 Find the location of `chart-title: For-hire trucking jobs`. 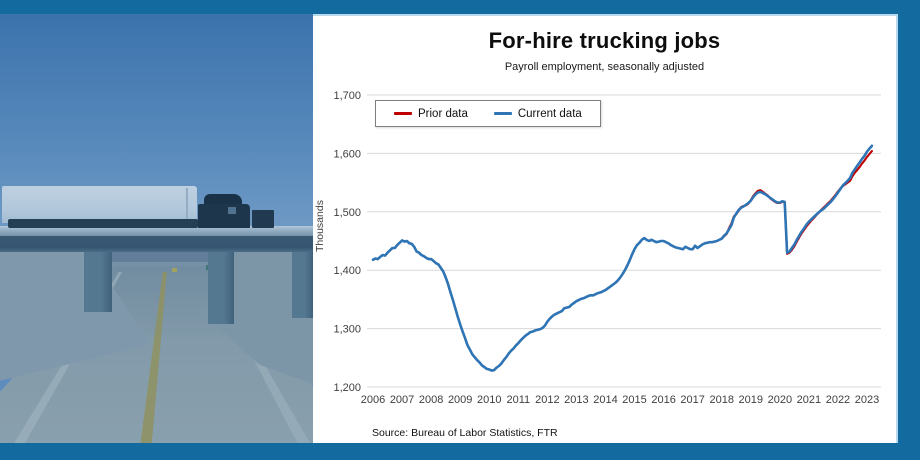

chart-title: For-hire trucking jobs is located at coordinates (604, 40).